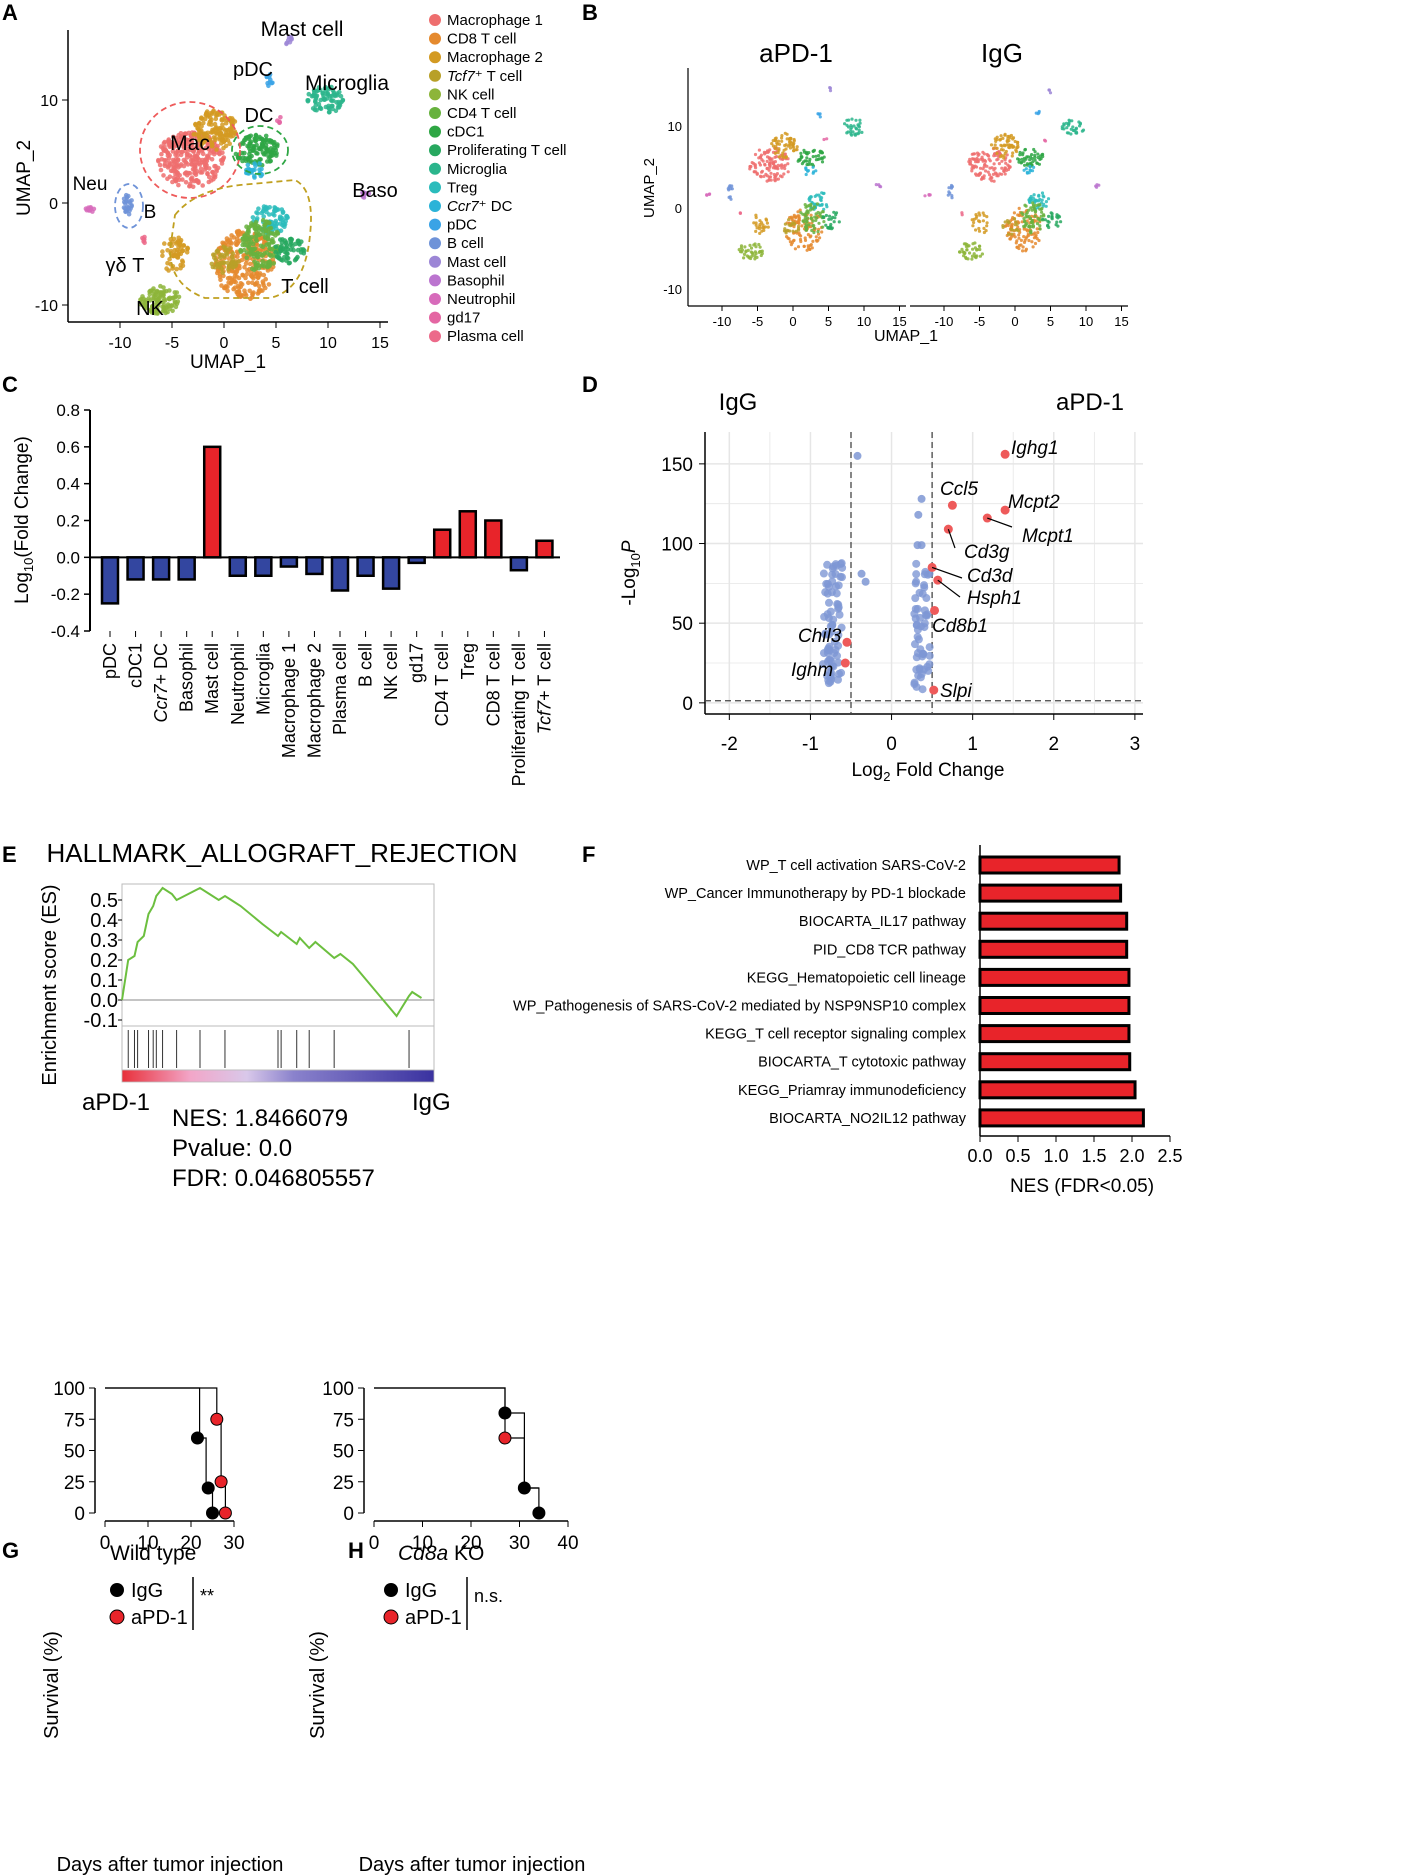 Image resolution: width=1417 pixels, height=1875 pixels. Describe the element at coordinates (1053, 744) in the screenshot. I see `volcano-xtick-label: 2` at that location.